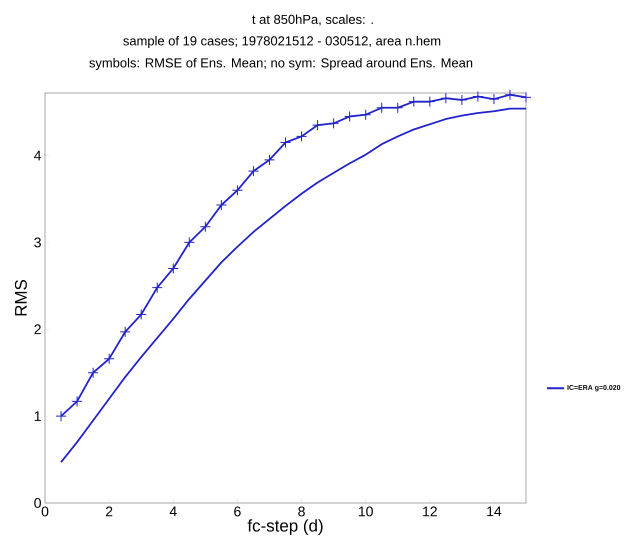 This screenshot has width=626, height=550. I want to click on x-tick-label: 10, so click(365, 511).